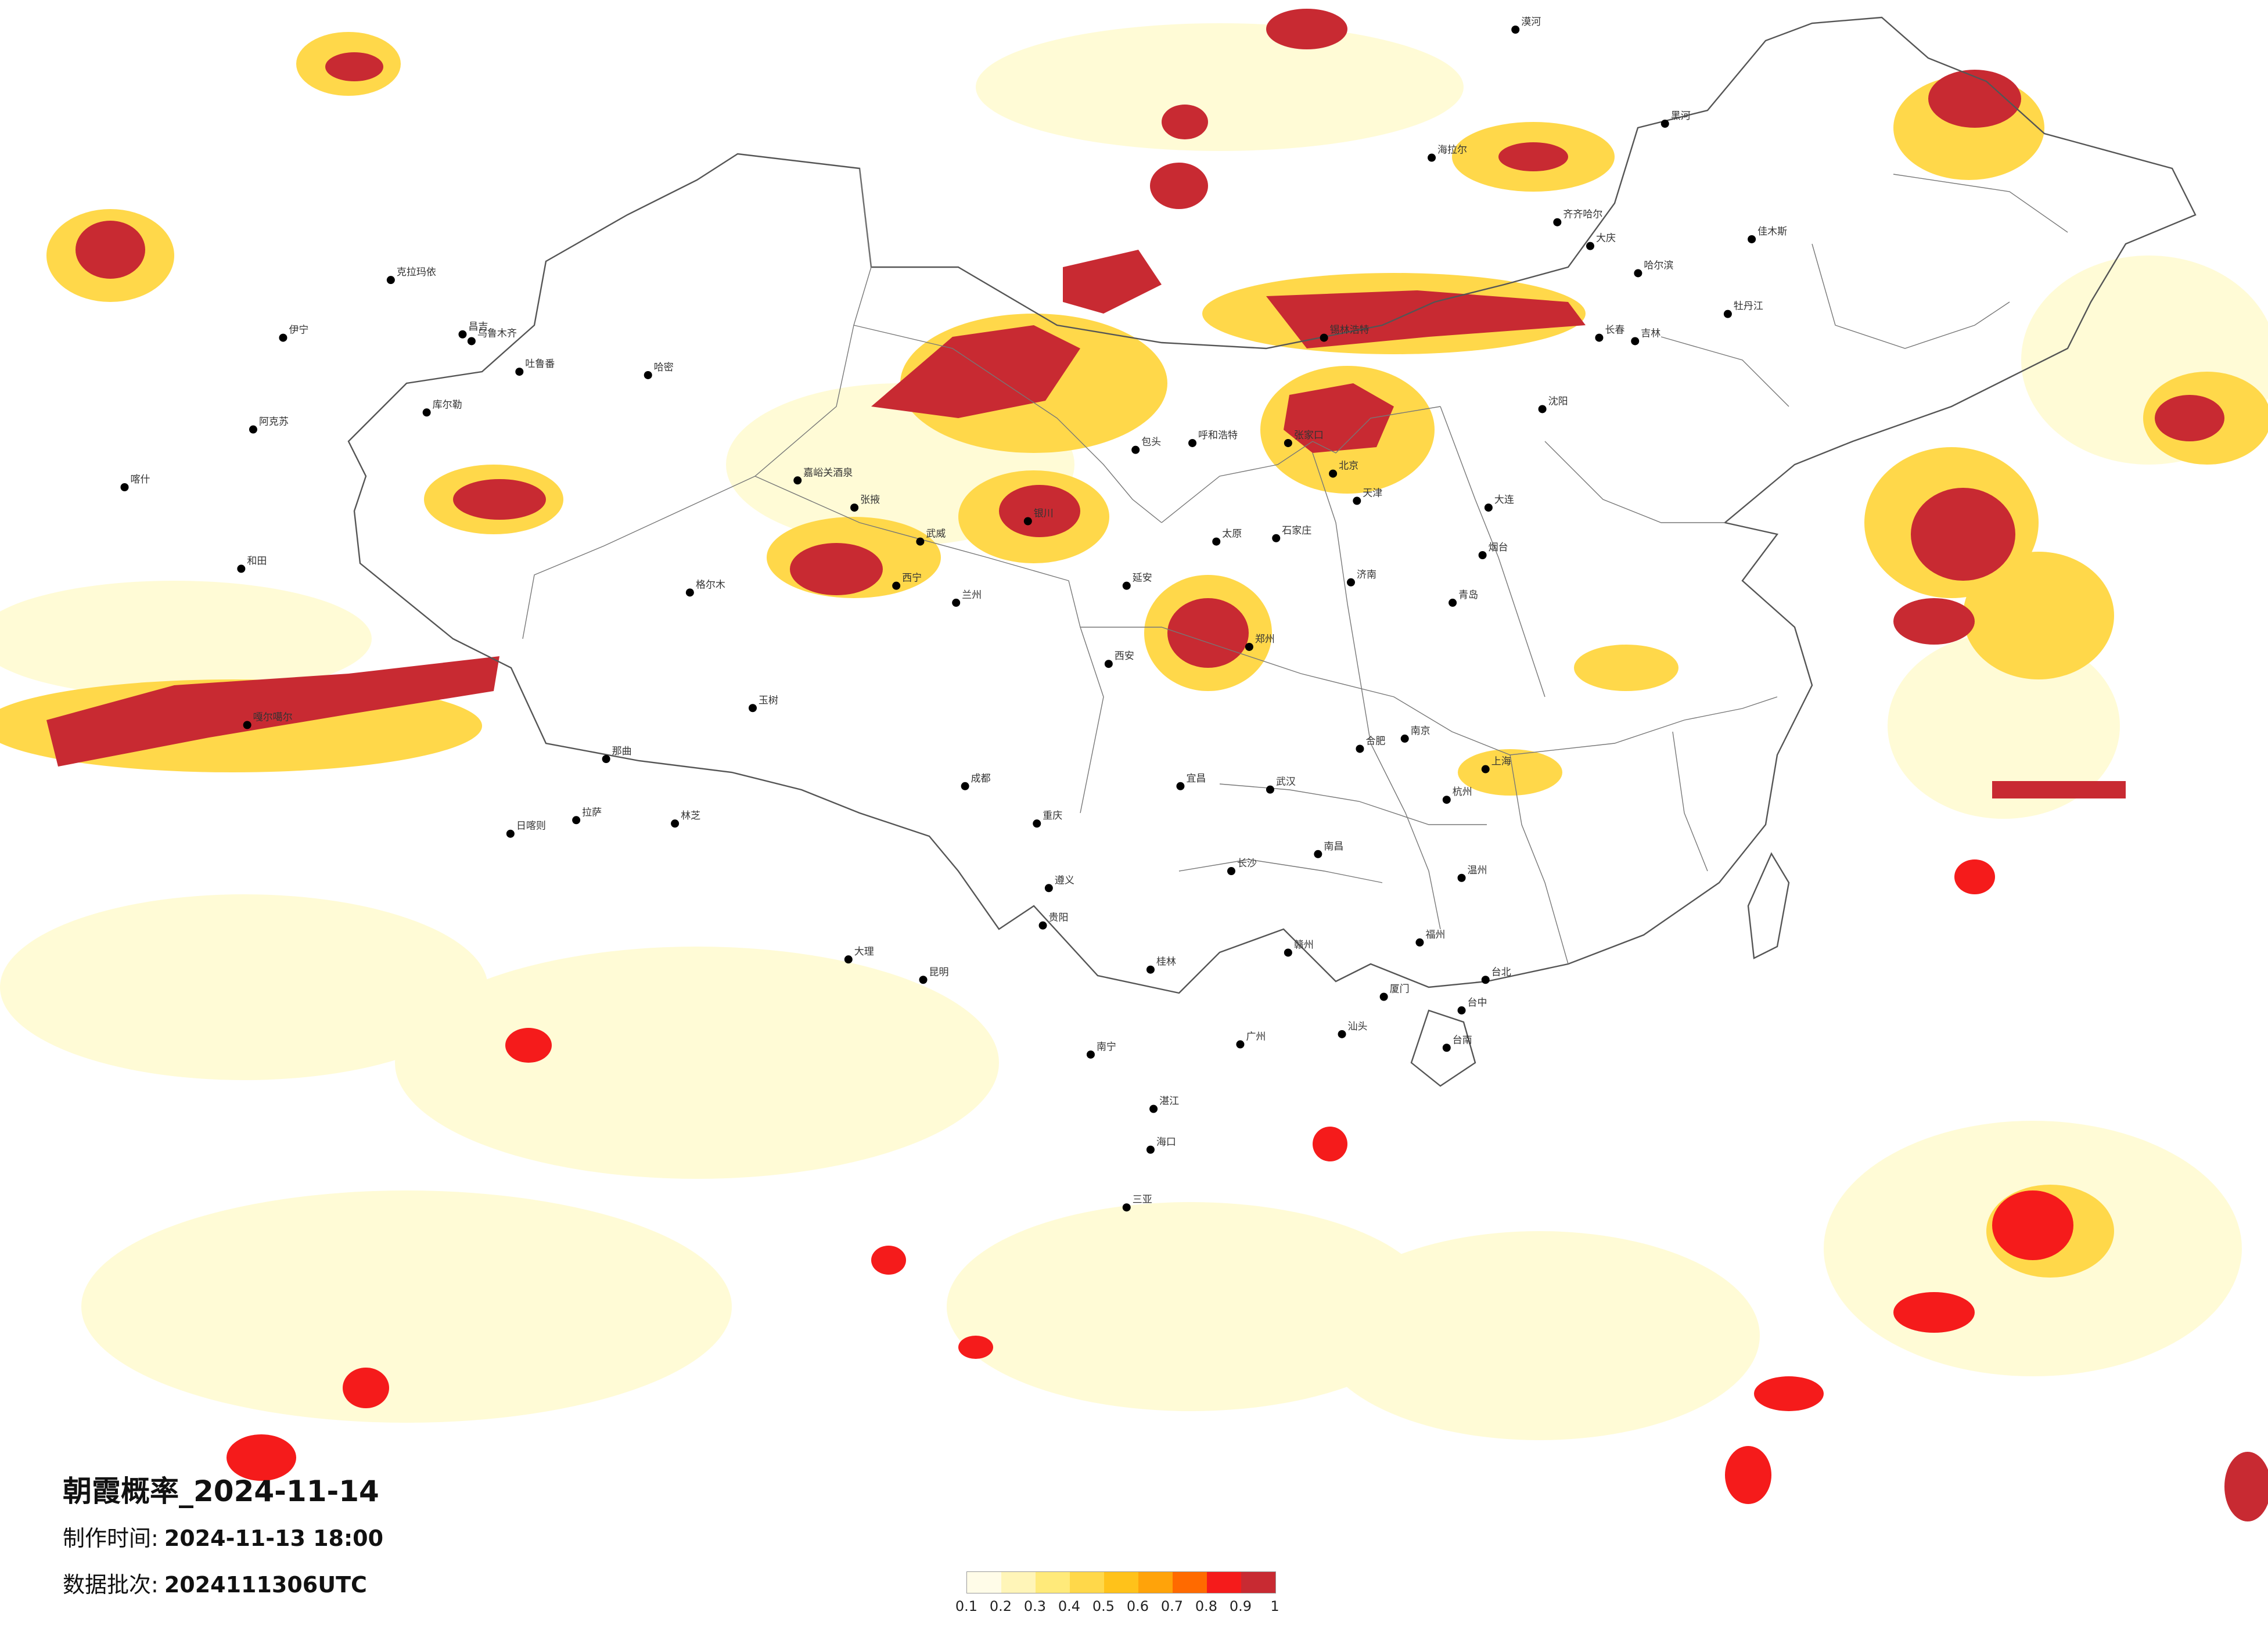 The height and width of the screenshot is (1626, 2268). Describe the element at coordinates (1447, 153) in the screenshot. I see `city-marker: 海拉尔` at that location.